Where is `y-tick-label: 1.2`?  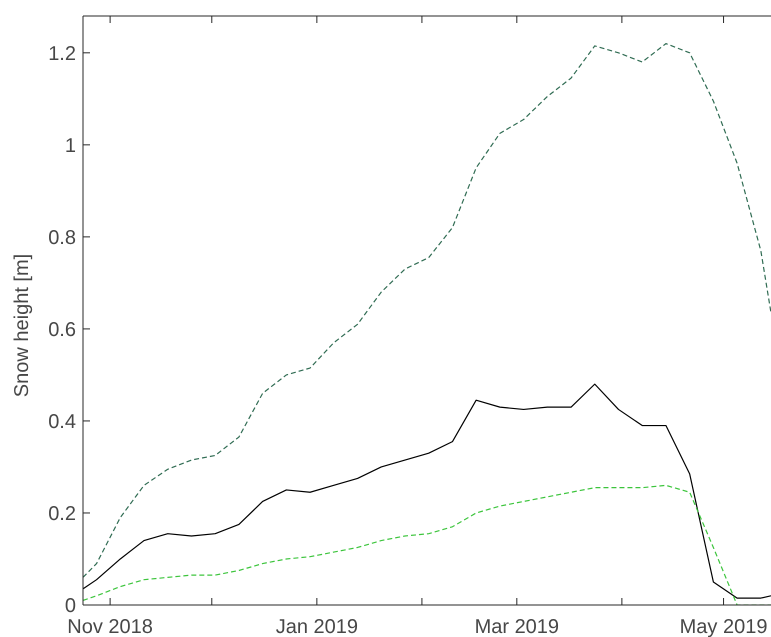 y-tick-label: 1.2 is located at coordinates (62, 53).